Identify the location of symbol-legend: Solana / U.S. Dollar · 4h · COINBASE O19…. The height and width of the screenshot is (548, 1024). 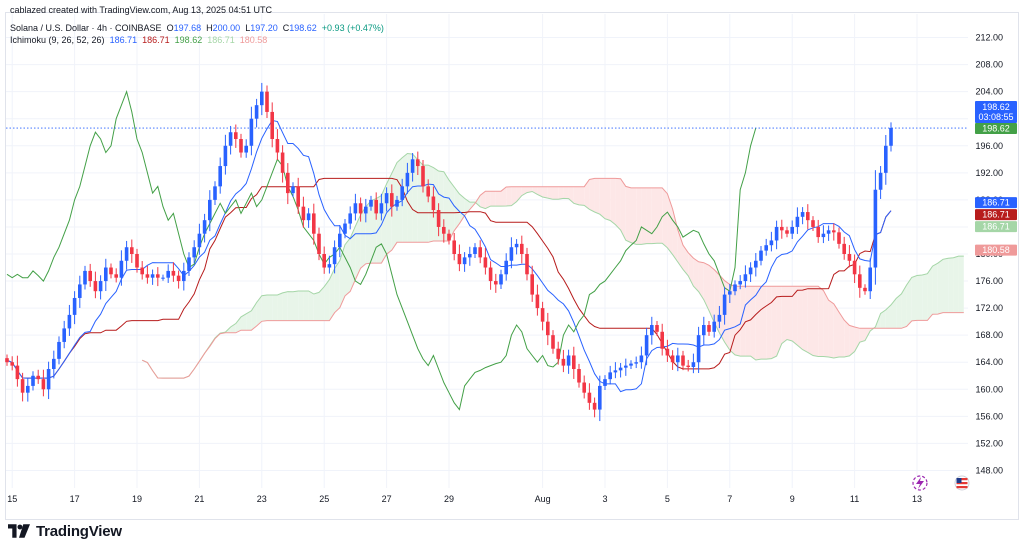
(197, 28).